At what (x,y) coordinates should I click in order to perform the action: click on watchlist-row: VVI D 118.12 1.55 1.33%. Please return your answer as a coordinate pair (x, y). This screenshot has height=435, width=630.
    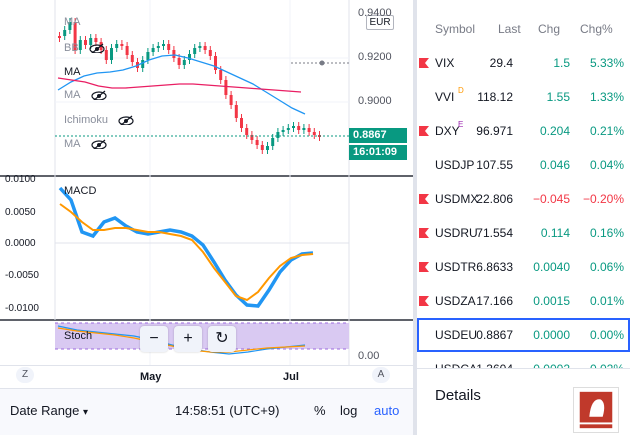
    Looking at the image, I should click on (523, 97).